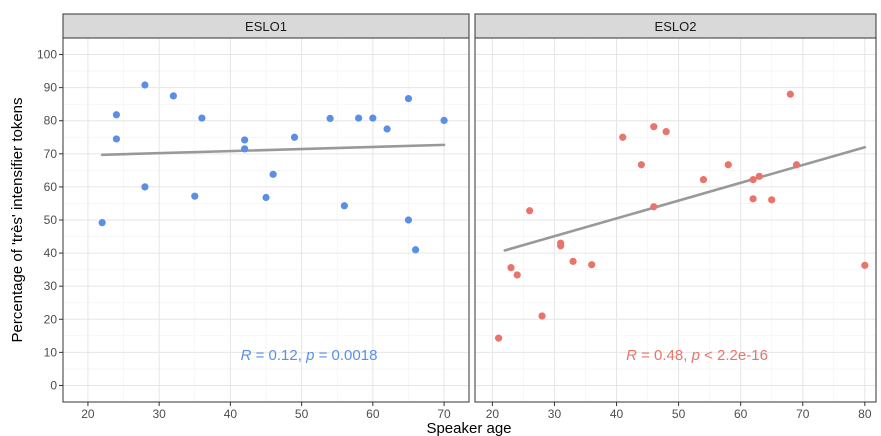 Image resolution: width=881 pixels, height=436 pixels. Describe the element at coordinates (865, 414) in the screenshot. I see `x-tick-label: 80` at that location.